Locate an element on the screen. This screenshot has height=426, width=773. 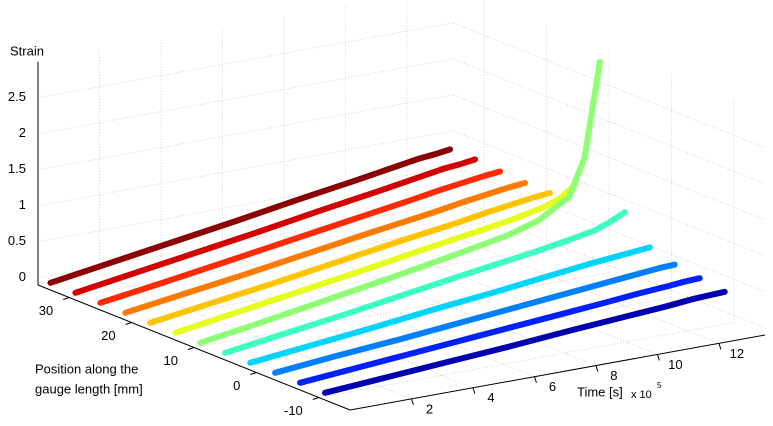
z-axis-label: Strain is located at coordinates (27, 50).